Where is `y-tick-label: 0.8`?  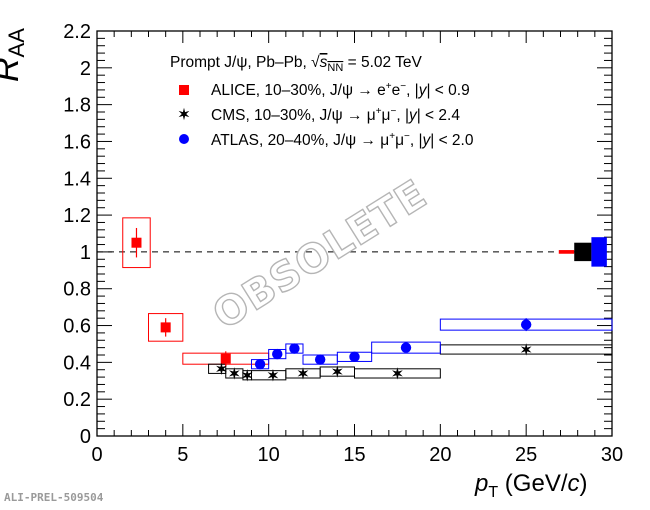 y-tick-label: 0.8 is located at coordinates (77, 290).